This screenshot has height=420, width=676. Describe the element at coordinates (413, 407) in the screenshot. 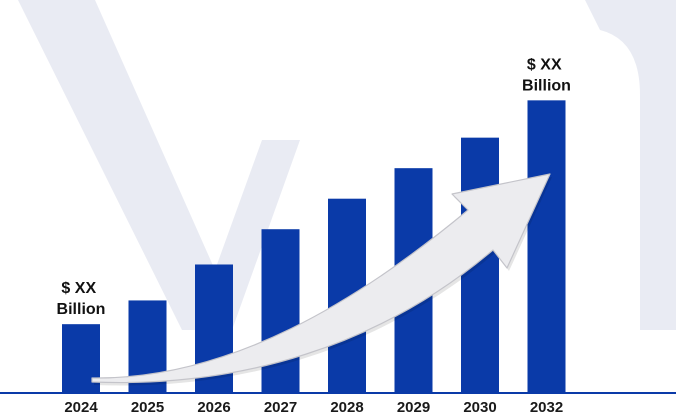

I see `x-tick-label-2029: 2029` at that location.